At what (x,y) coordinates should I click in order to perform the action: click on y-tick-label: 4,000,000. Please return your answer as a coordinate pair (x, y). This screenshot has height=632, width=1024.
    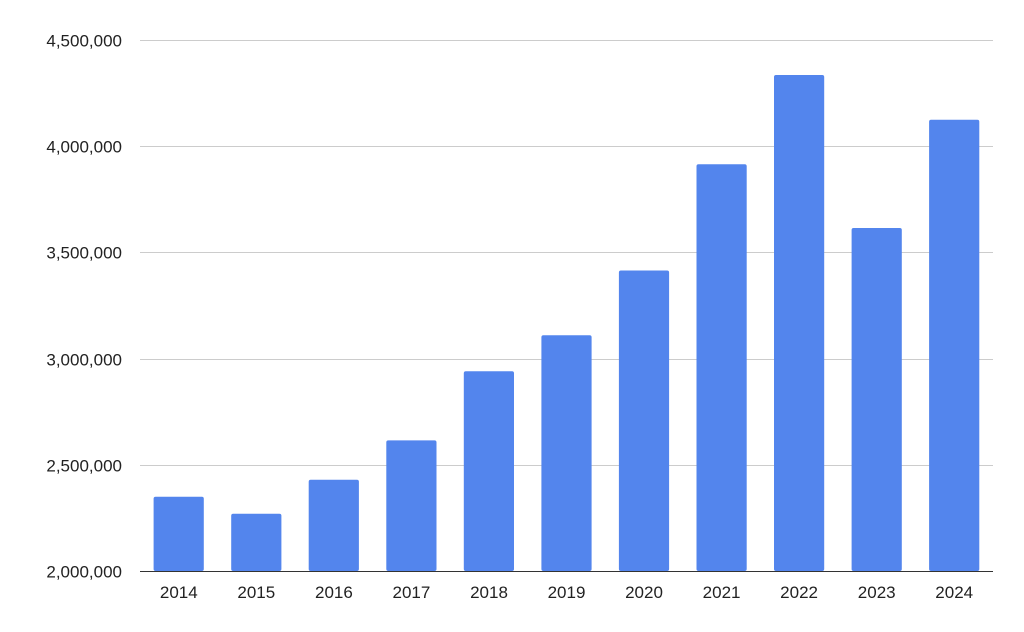
    Looking at the image, I should click on (84, 147).